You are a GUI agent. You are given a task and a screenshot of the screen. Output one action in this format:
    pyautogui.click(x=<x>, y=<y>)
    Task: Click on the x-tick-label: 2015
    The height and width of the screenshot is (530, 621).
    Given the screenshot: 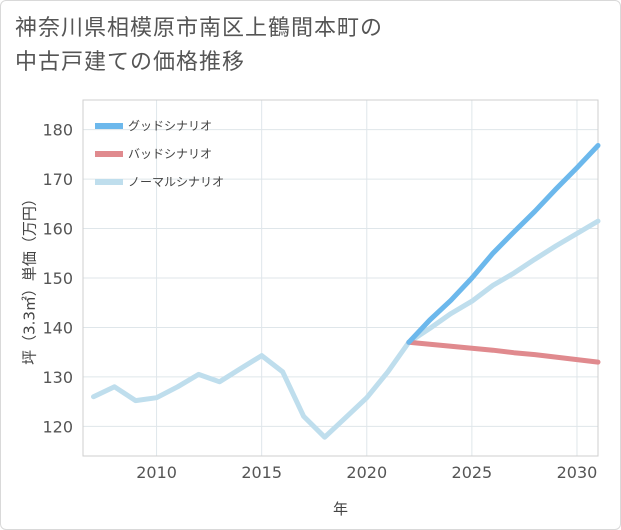 What is the action you would take?
    pyautogui.click(x=261, y=472)
    